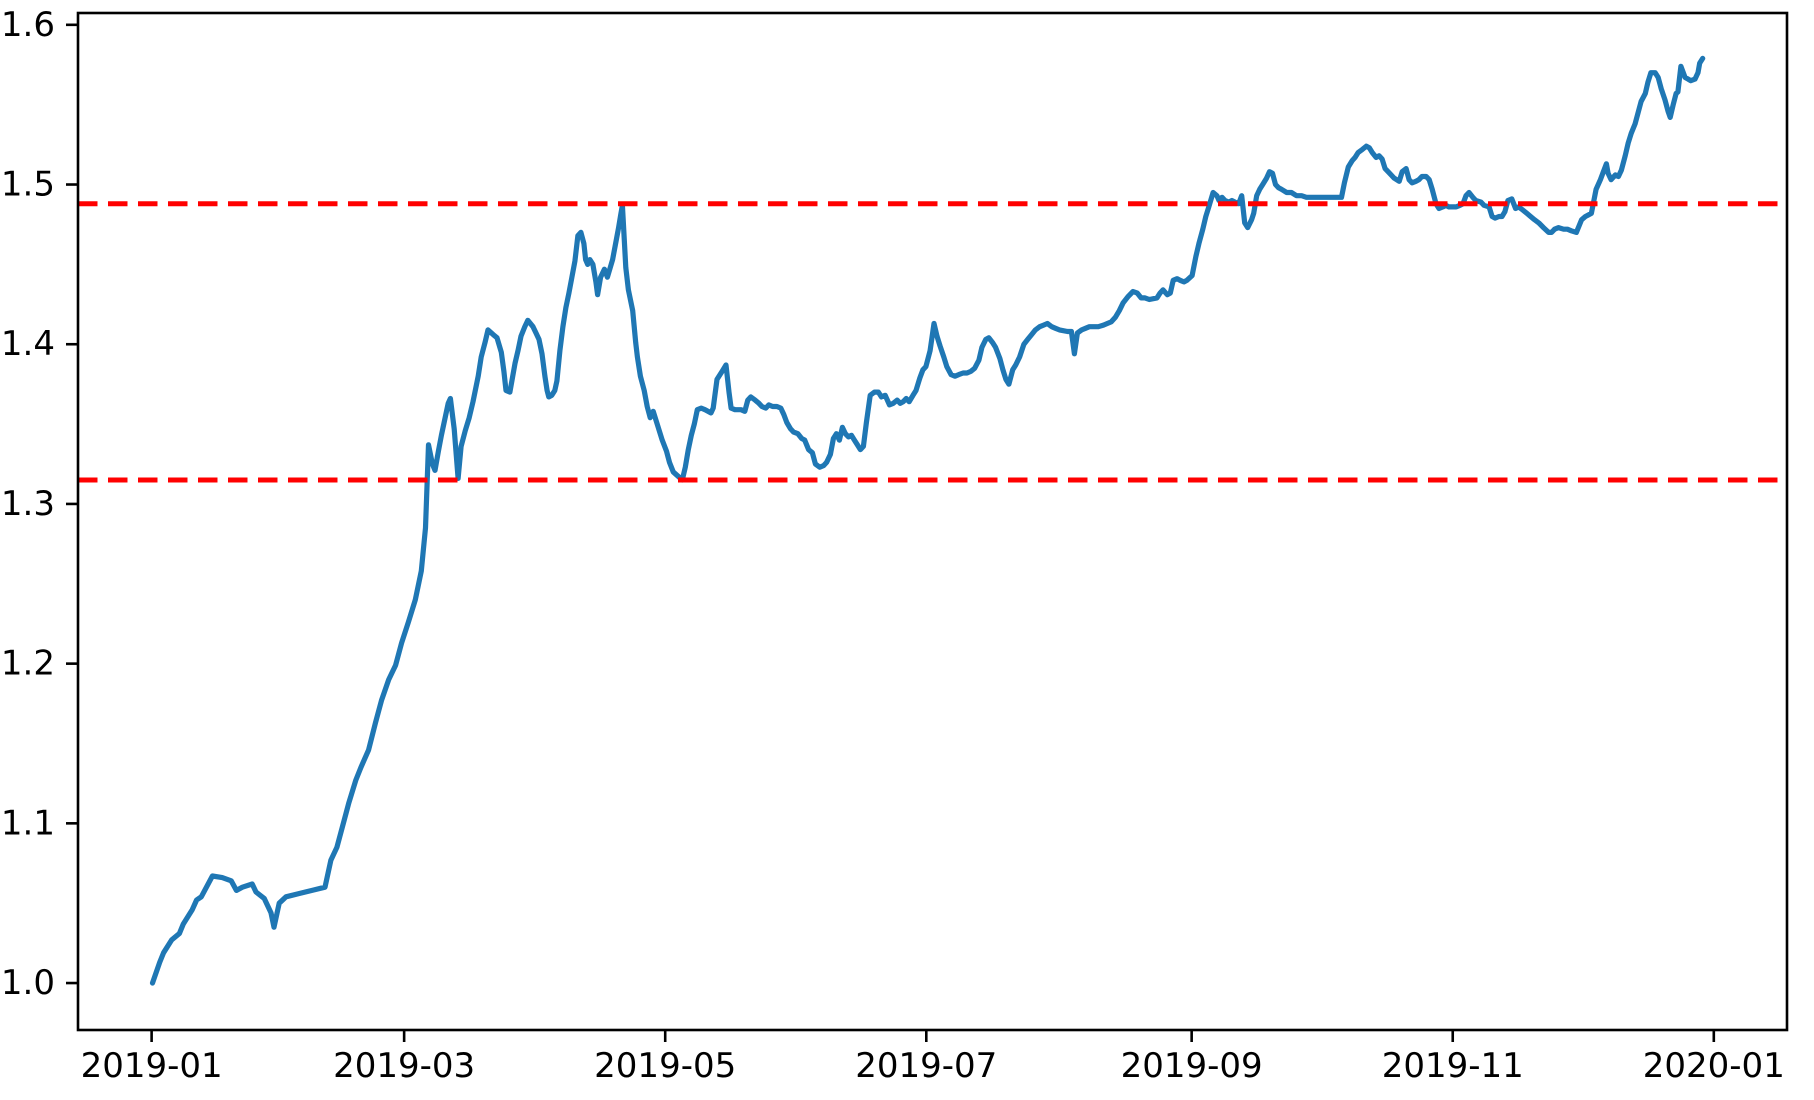 This screenshot has width=1814, height=1100. What do you see at coordinates (665, 1066) in the screenshot?
I see `x-tick-label: 2019-05` at bounding box center [665, 1066].